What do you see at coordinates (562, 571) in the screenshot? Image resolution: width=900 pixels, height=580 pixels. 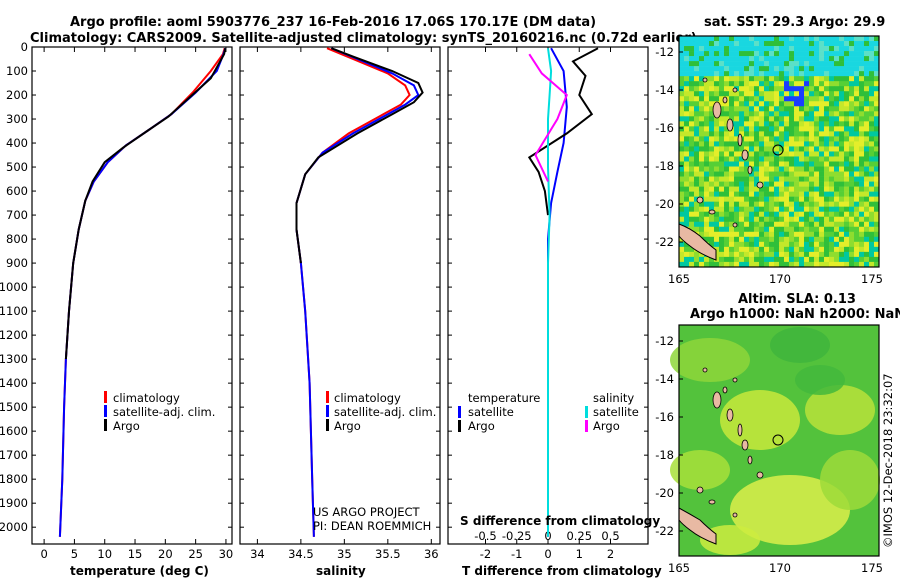 I see `difference-xlabel: T difference from climatology` at bounding box center [562, 571].